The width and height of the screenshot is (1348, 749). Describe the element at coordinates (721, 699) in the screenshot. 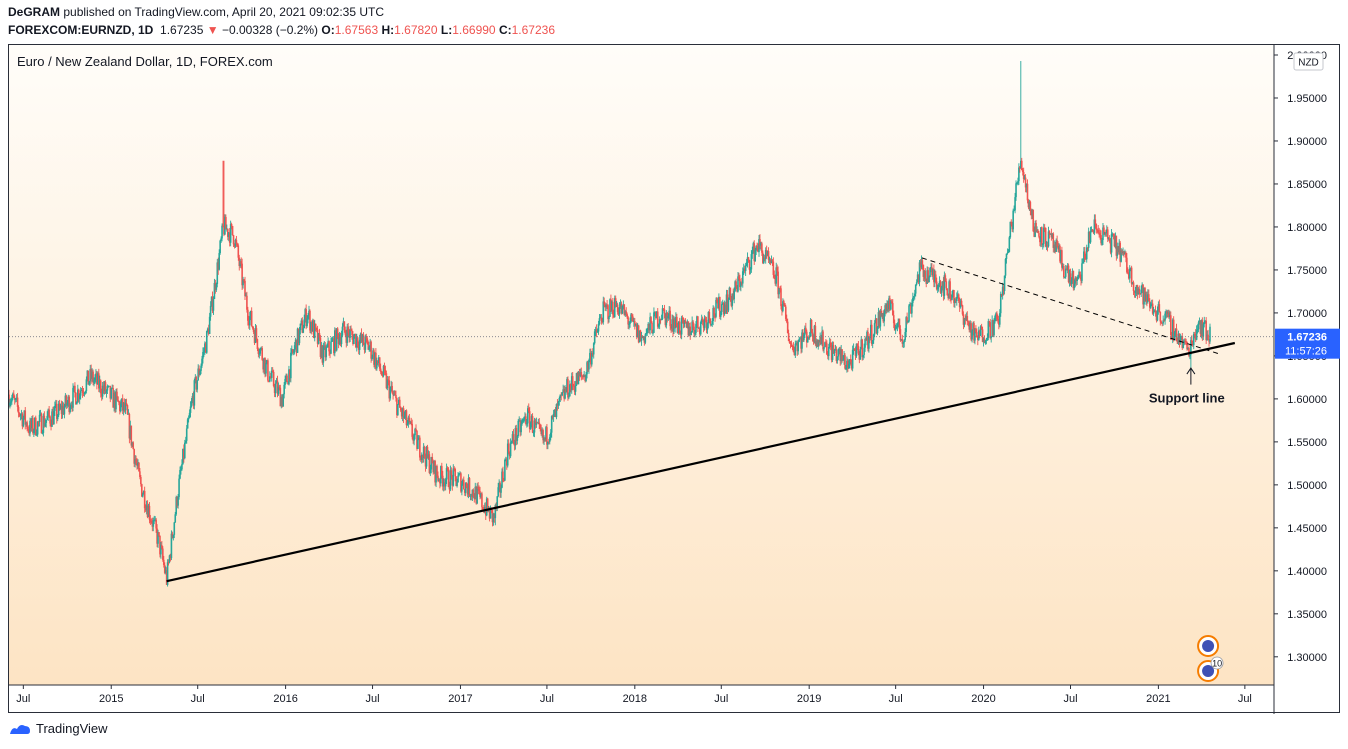

I see `time-tick-label: Jul` at that location.